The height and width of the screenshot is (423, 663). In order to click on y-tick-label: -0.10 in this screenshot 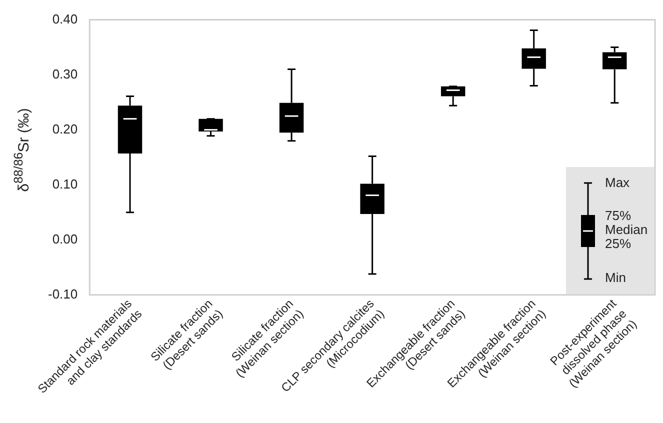, I will do `click(63, 294)`.